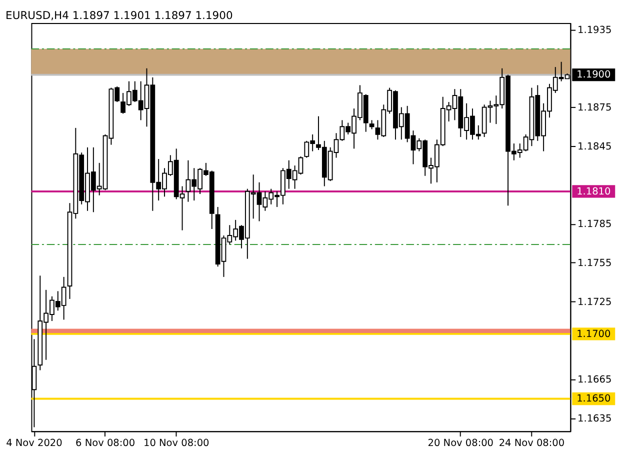 This screenshot has width=620, height=465. What do you see at coordinates (176, 444) in the screenshot?
I see `x-tick-label: 10 Nov 08:00` at bounding box center [176, 444].